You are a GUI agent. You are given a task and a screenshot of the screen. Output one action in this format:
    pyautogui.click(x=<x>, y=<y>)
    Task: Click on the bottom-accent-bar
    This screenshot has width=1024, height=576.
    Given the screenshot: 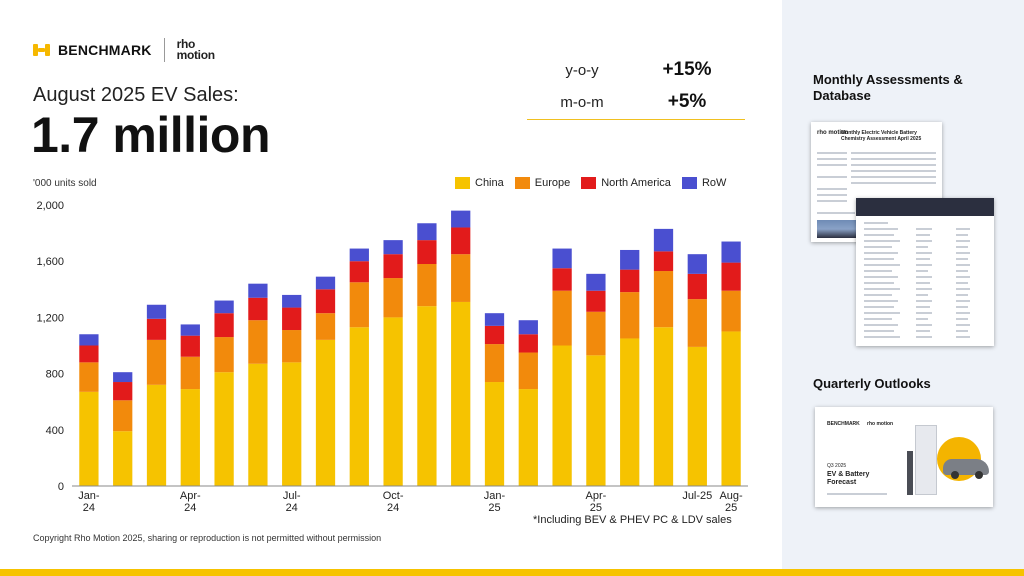 What is the action you would take?
    pyautogui.click(x=512, y=572)
    